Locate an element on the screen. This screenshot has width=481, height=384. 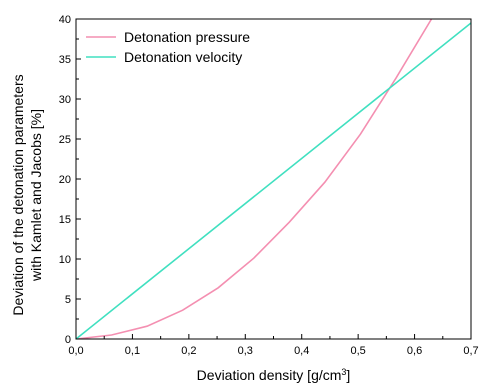
legend: Detonation pressure Detonation velocity is located at coordinates (168, 47).